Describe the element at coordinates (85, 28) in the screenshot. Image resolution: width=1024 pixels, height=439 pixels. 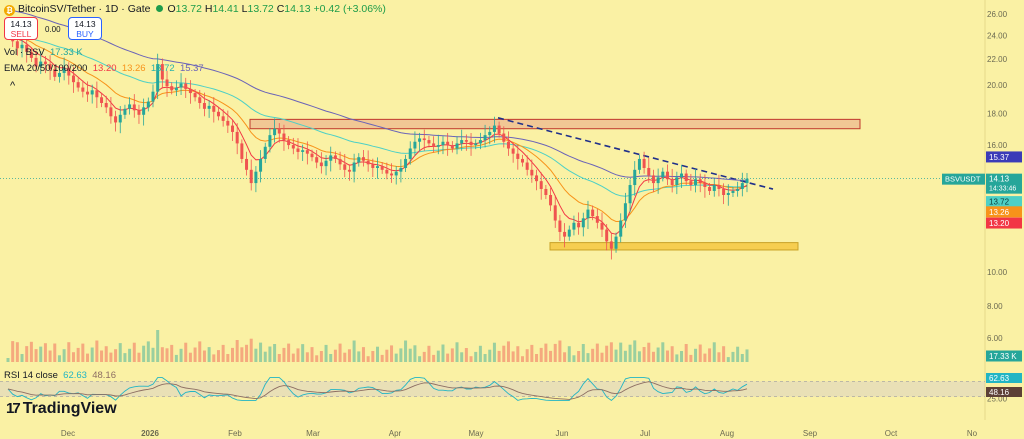
I see `buy-button: 14.13 BUY` at that location.